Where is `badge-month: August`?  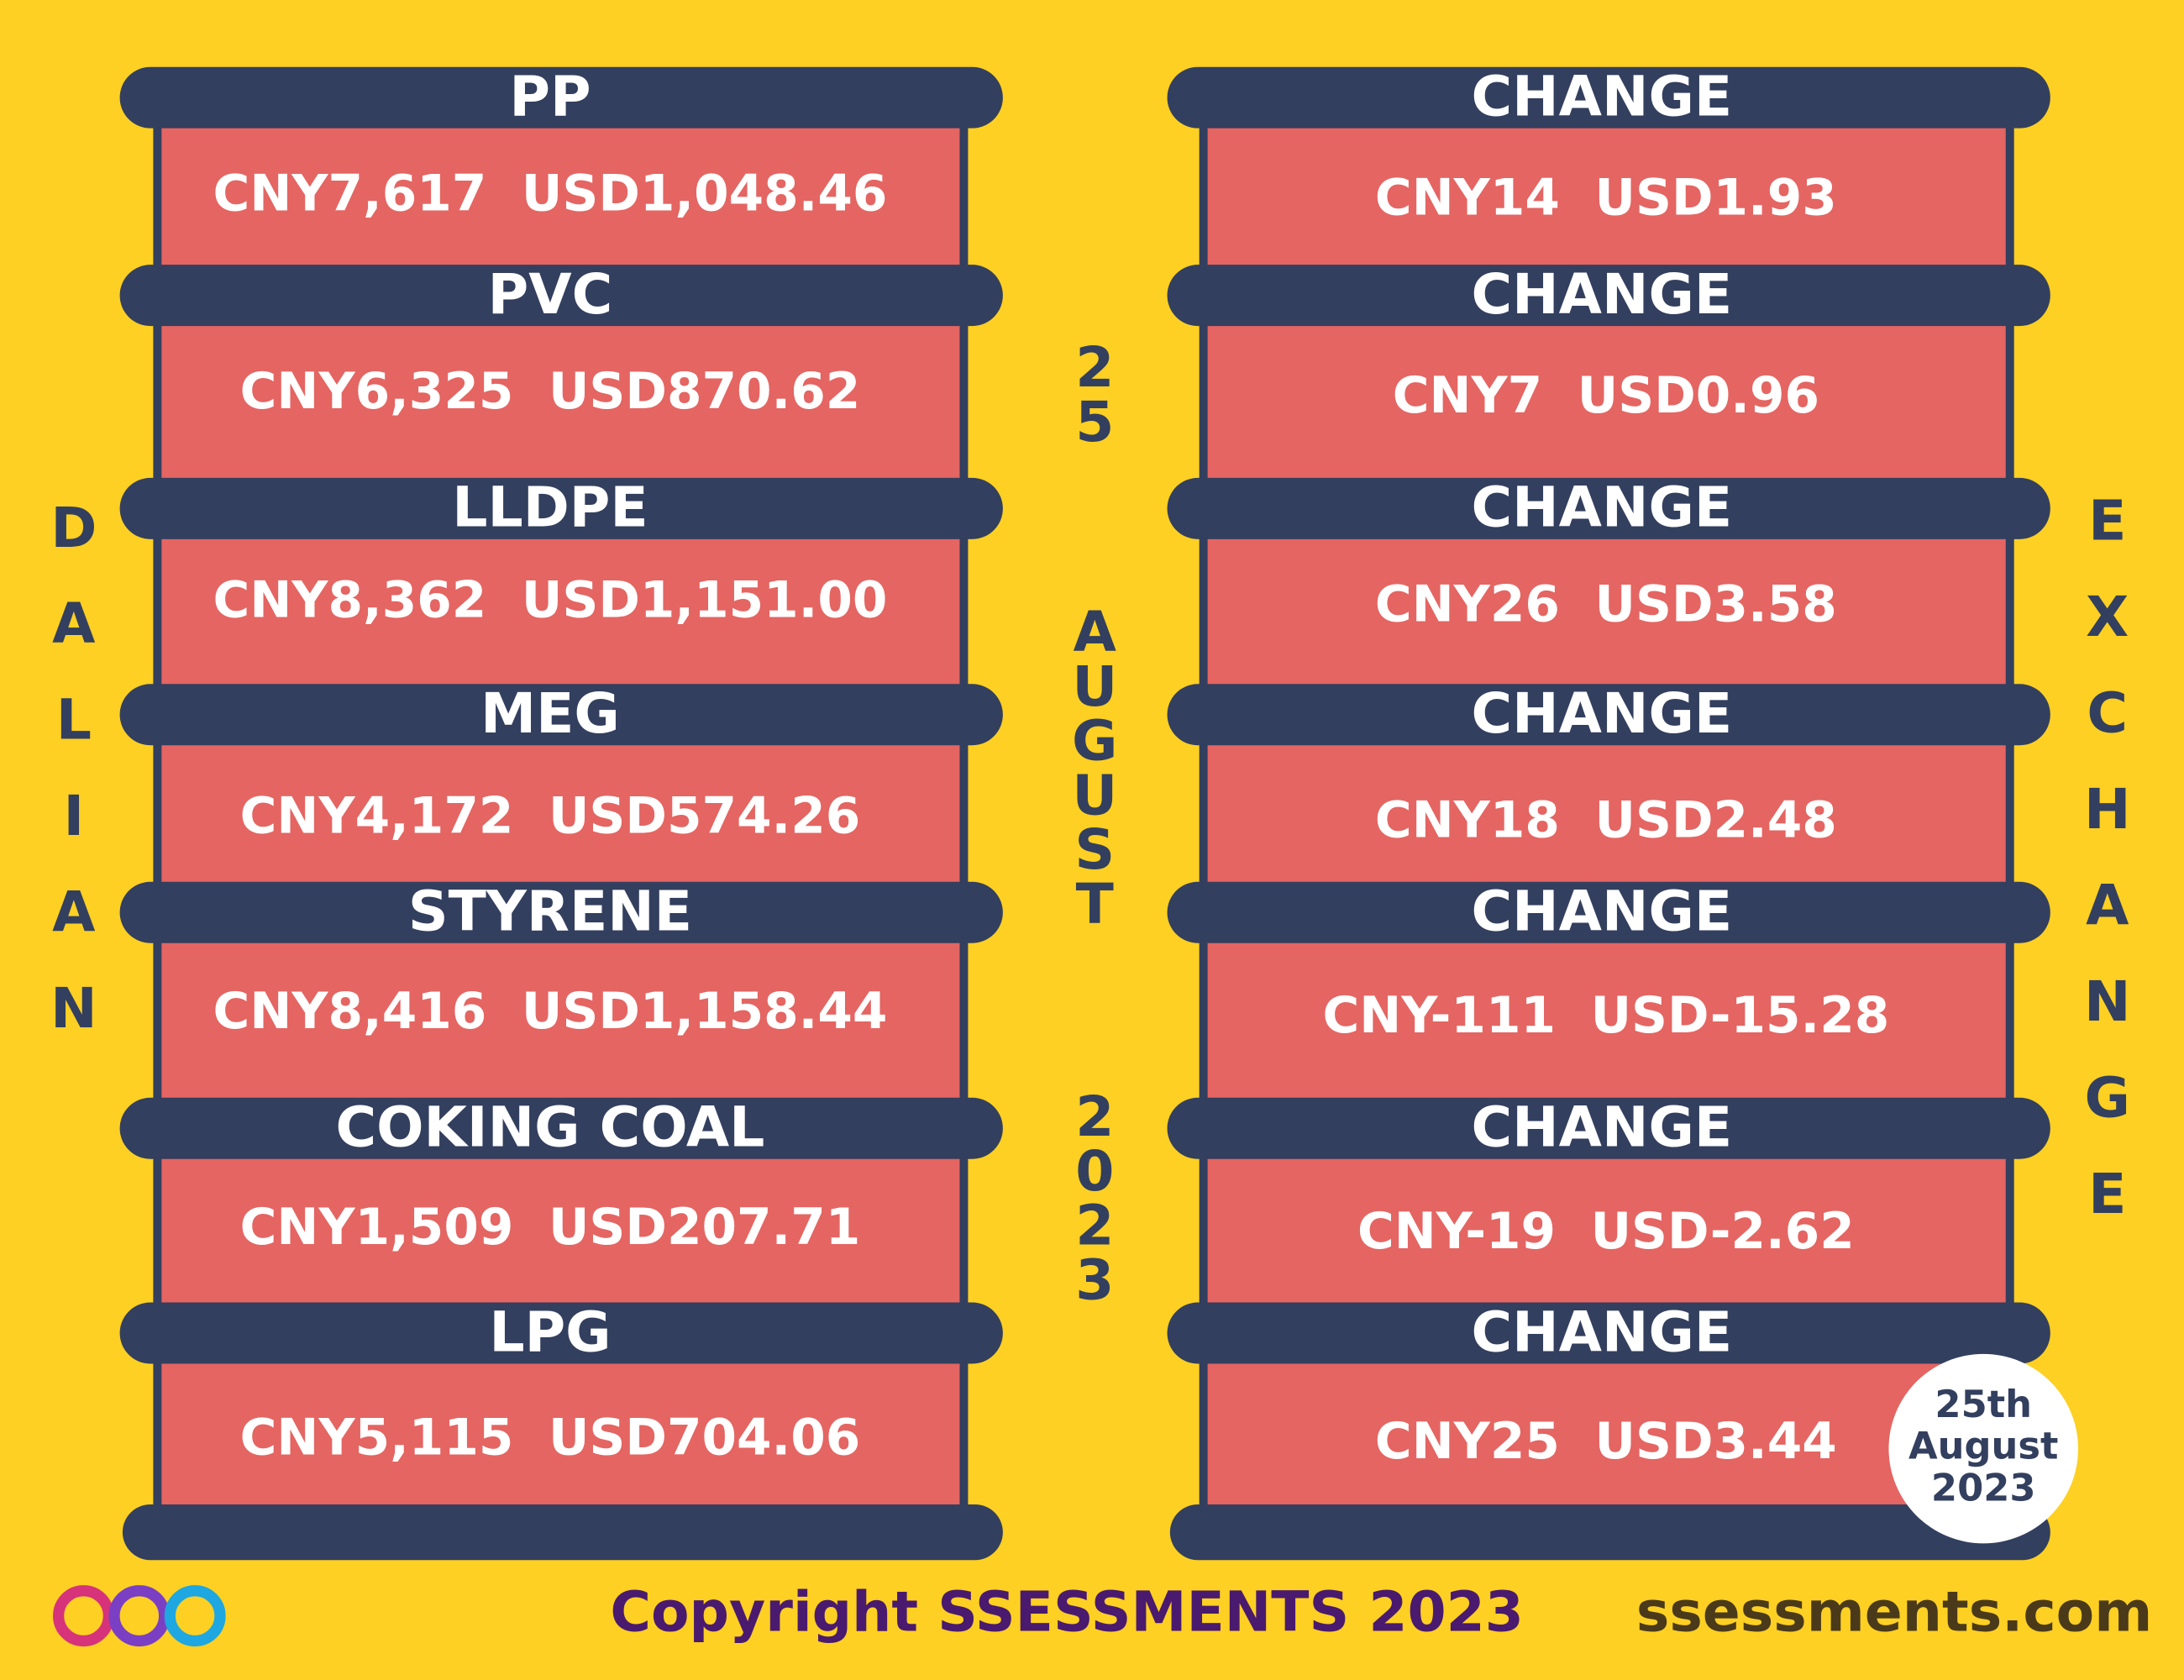 badge-month: August is located at coordinates (1983, 1446).